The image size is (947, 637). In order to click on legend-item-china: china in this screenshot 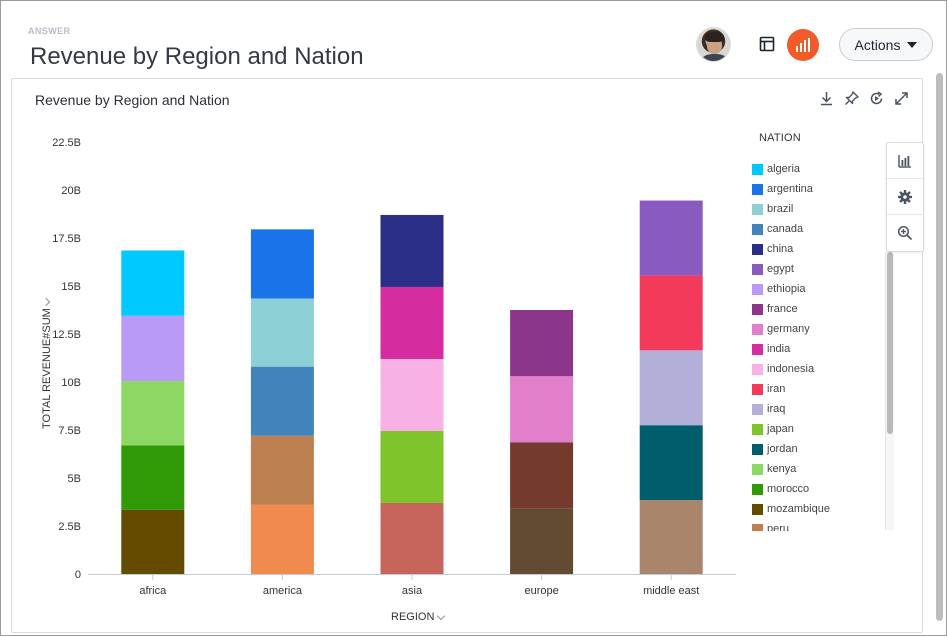, I will do `click(817, 249)`.